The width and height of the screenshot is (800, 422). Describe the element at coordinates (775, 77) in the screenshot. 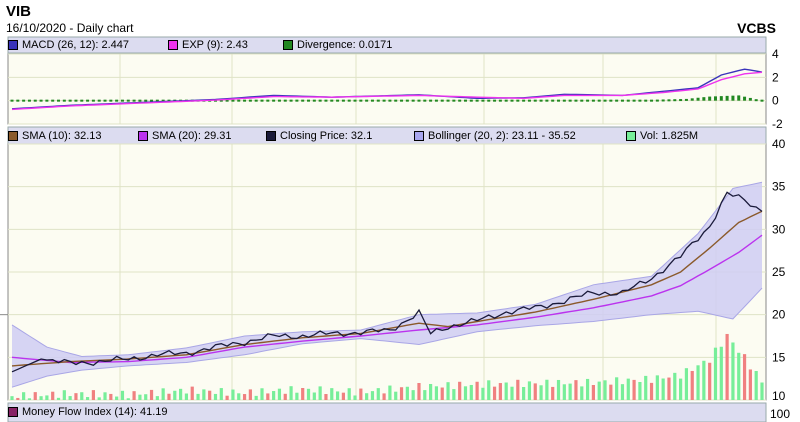

I see `macd-y-tick: 2` at that location.